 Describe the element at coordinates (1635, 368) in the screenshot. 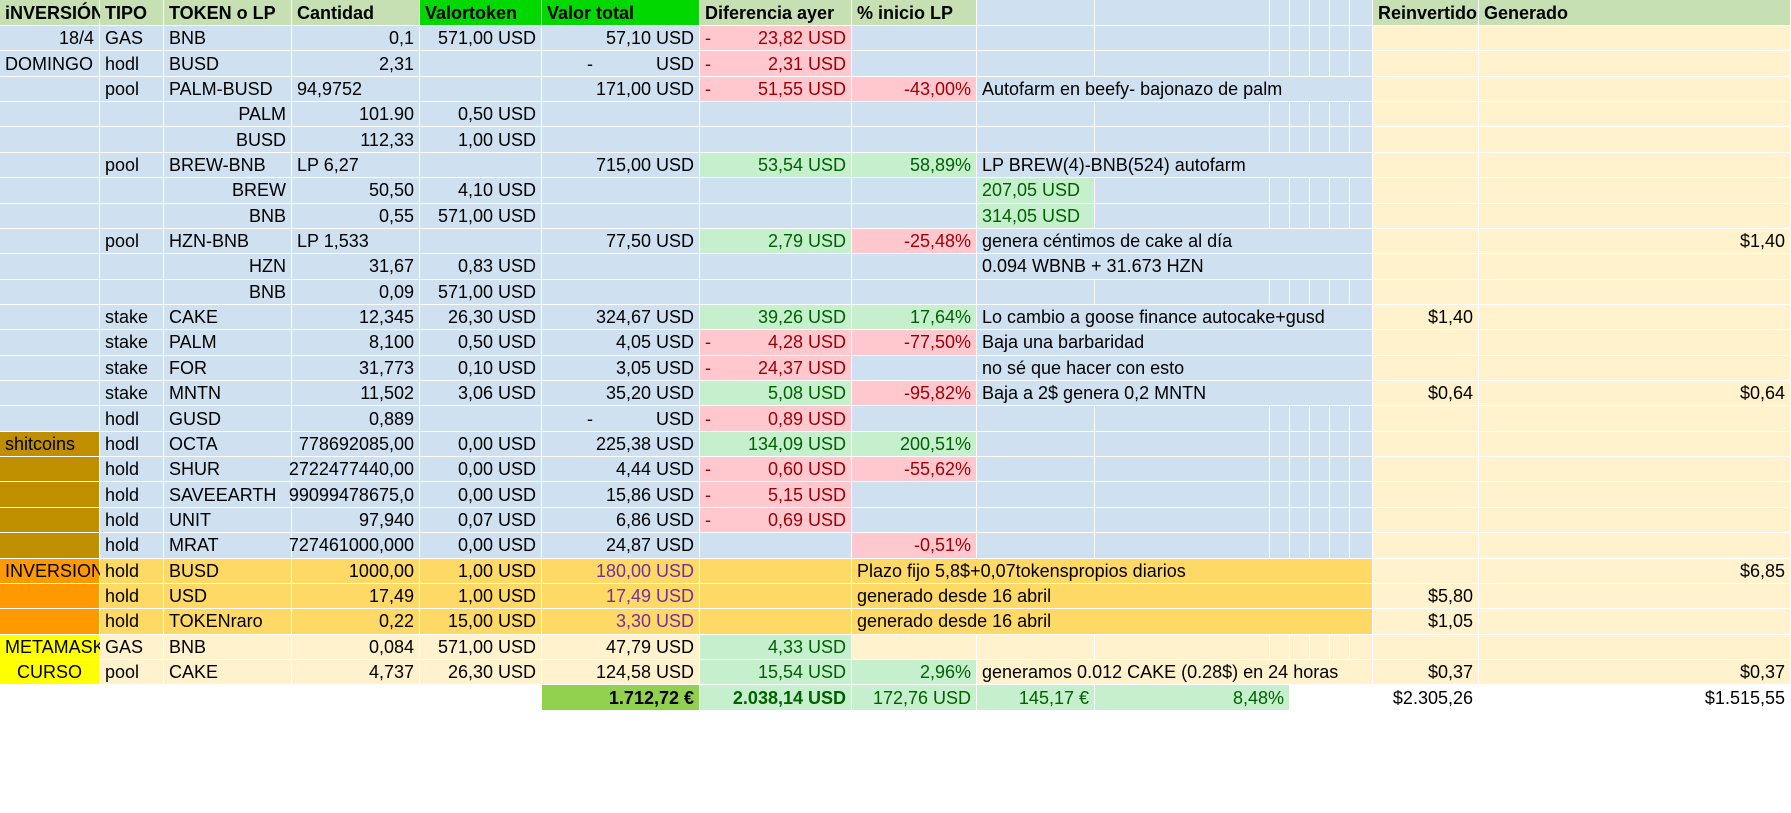

I see `cell-r14-q` at that location.